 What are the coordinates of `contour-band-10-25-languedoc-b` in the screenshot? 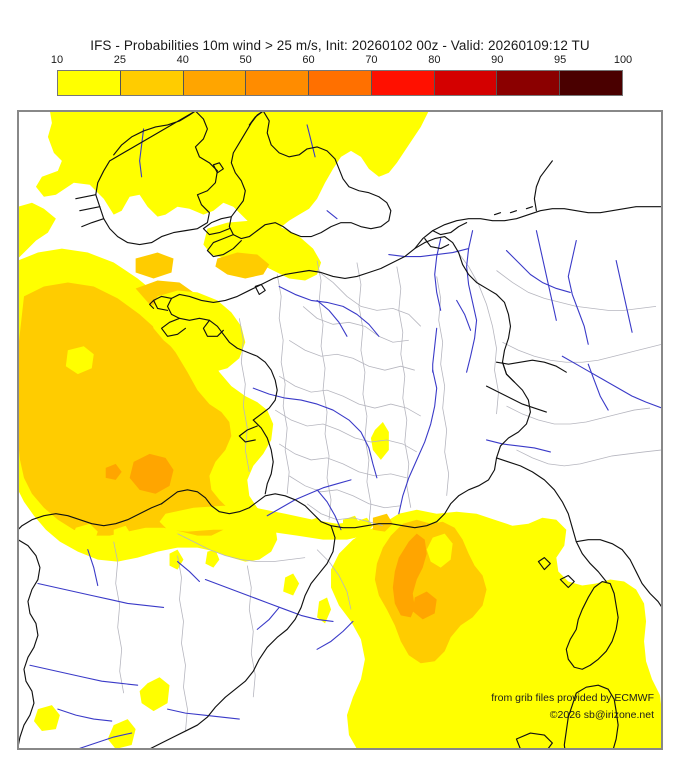 It's located at (351, 524).